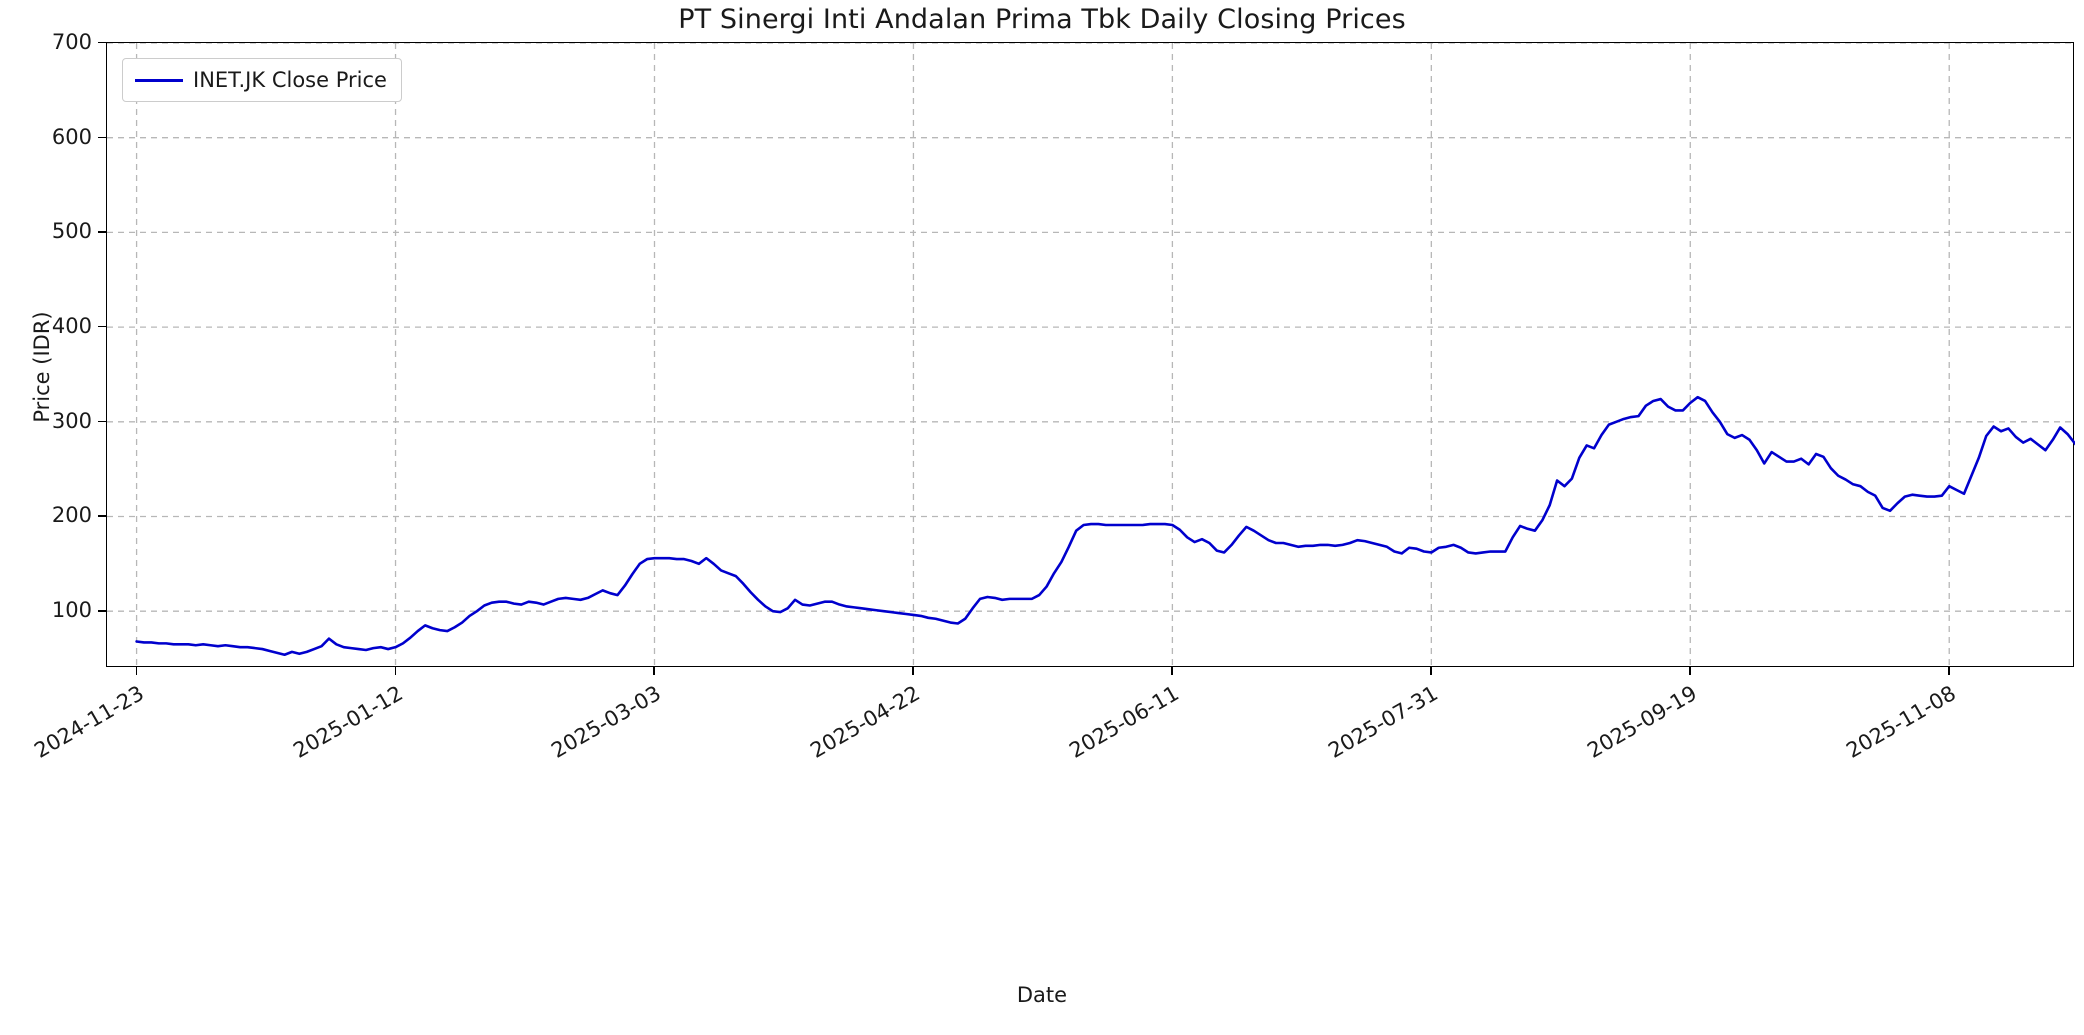  I want to click on x-axis-tick-label-text: 2024-11-23, so click(88, 722).